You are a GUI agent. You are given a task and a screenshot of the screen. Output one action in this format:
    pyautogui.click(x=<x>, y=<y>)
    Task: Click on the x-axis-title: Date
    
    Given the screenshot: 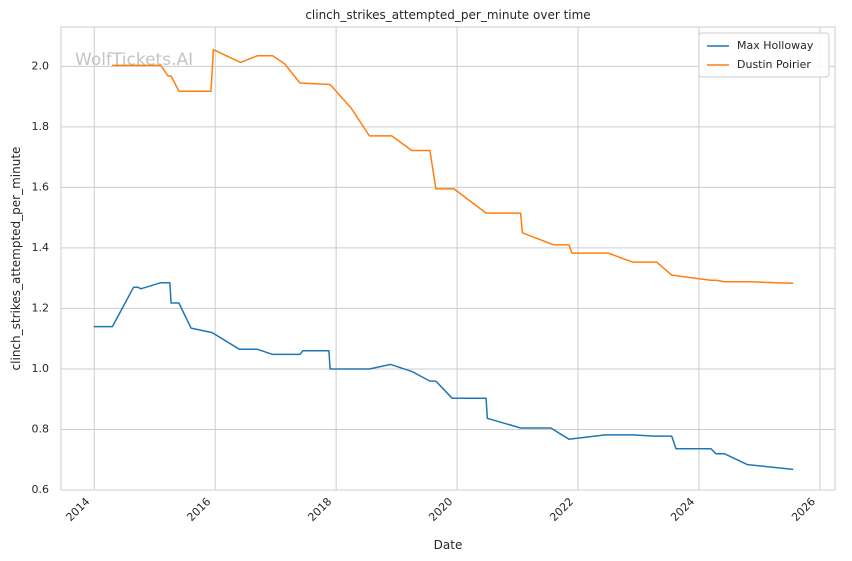 What is the action you would take?
    pyautogui.click(x=448, y=545)
    